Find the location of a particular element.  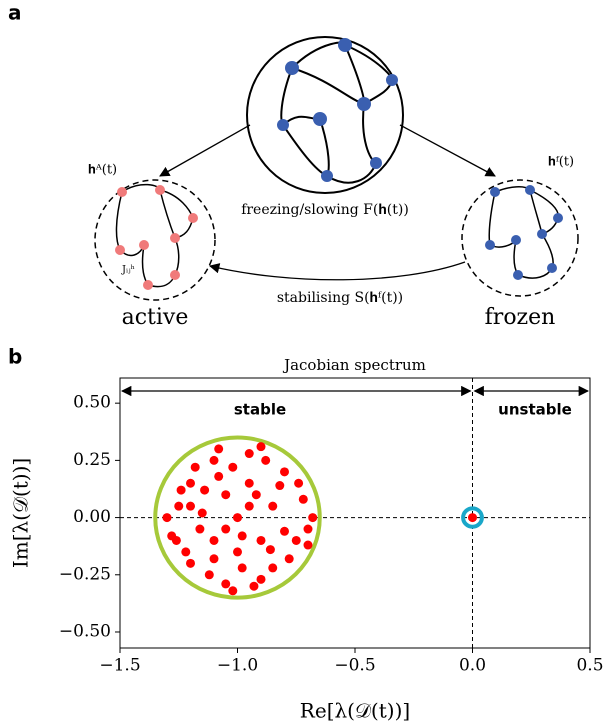

freeze-caption: freezing/slowing F(𝐡(t)) is located at coordinates (325, 210).